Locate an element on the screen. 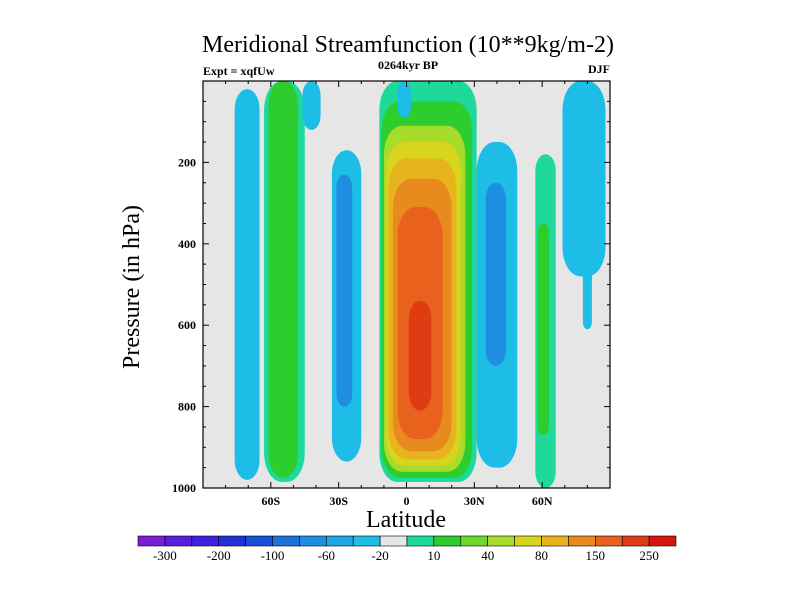 The width and height of the screenshot is (800, 600). x-tick-label: 30S is located at coordinates (338, 501).